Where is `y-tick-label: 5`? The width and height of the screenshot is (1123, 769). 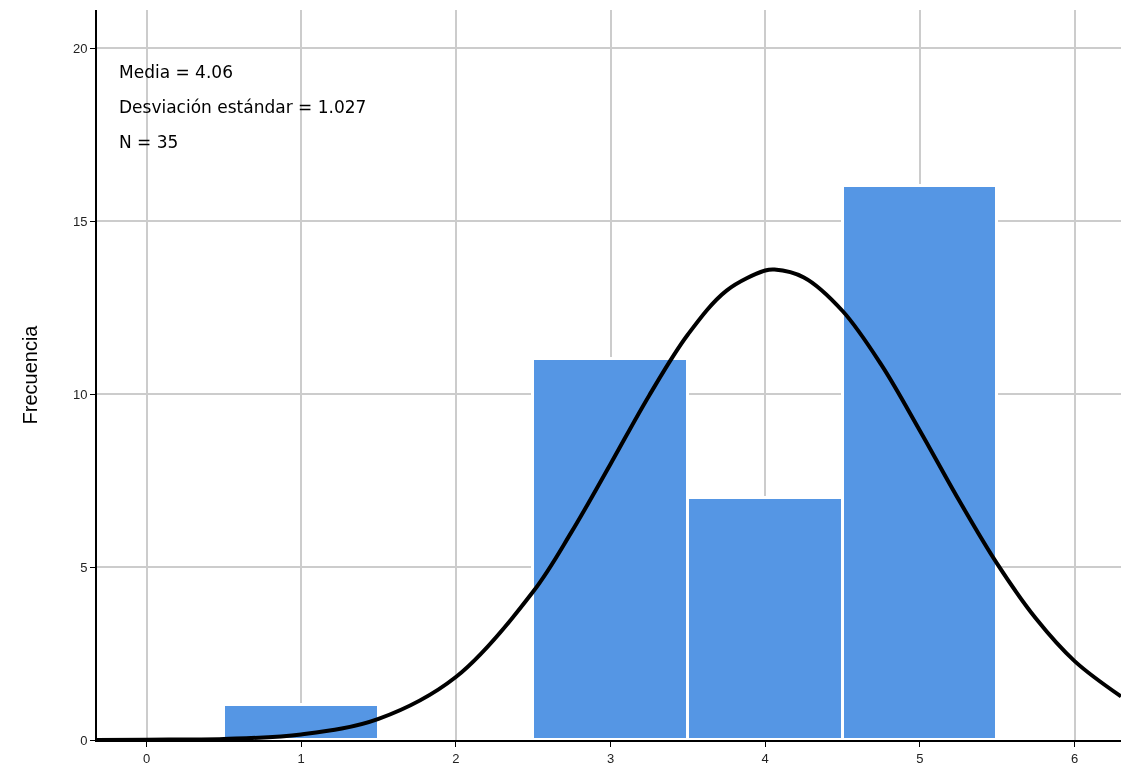 y-tick-label: 5 is located at coordinates (84, 567).